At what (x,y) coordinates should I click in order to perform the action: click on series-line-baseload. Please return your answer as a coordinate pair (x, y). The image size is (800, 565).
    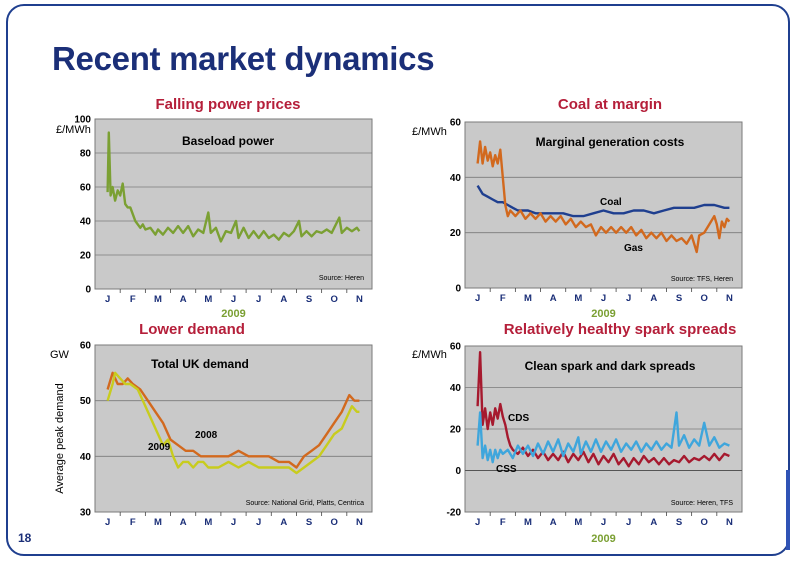
    Looking at the image, I should click on (233, 187).